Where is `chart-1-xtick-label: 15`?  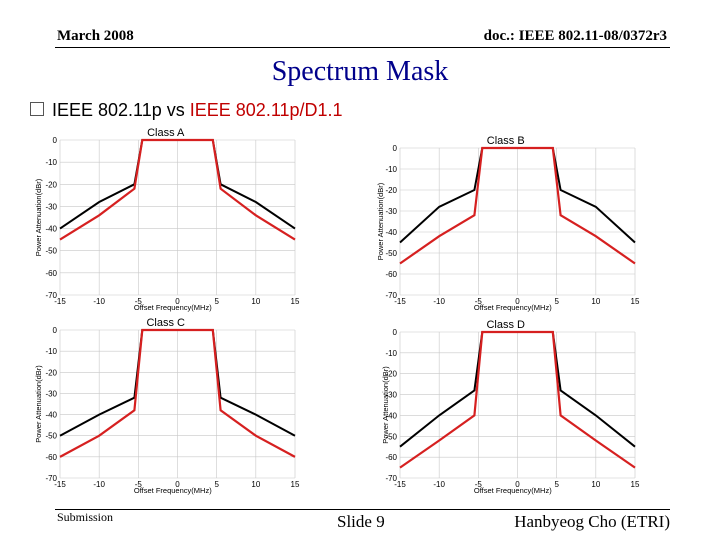 chart-1-xtick-label: 15 is located at coordinates (295, 301).